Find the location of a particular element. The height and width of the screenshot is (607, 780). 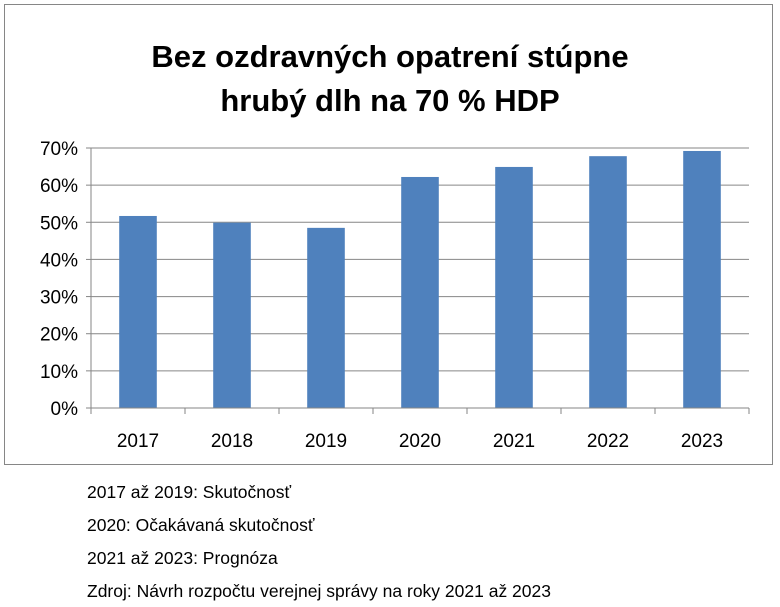

x-axis-tick-labels: 2017 2018 2019 2020 2021 2022 2023 is located at coordinates (420, 441).